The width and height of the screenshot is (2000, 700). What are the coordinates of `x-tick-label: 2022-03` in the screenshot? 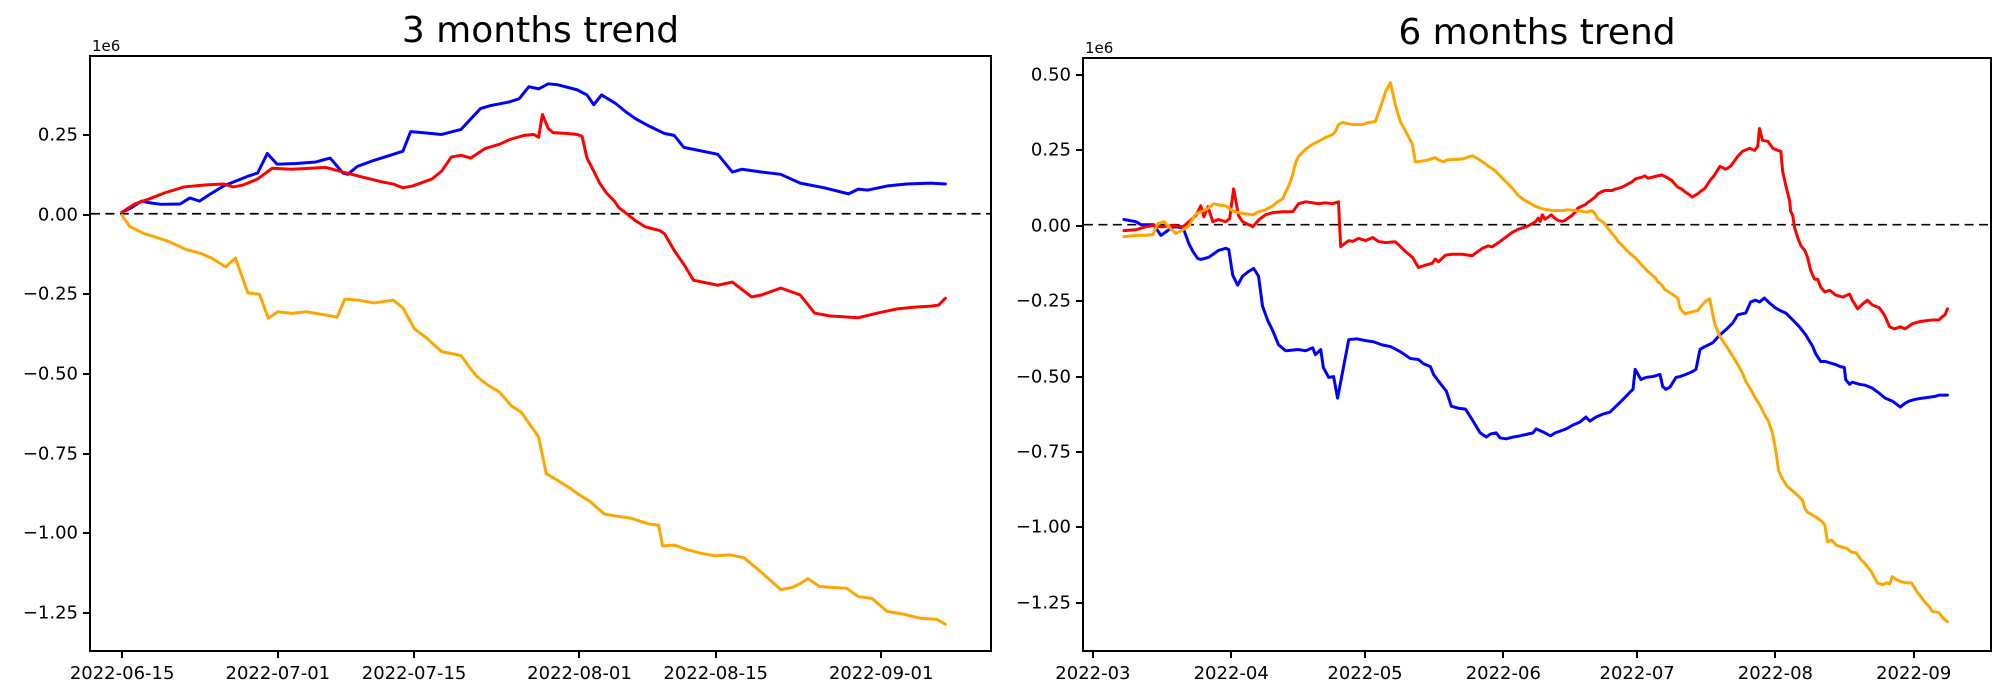 It's located at (1093, 673).